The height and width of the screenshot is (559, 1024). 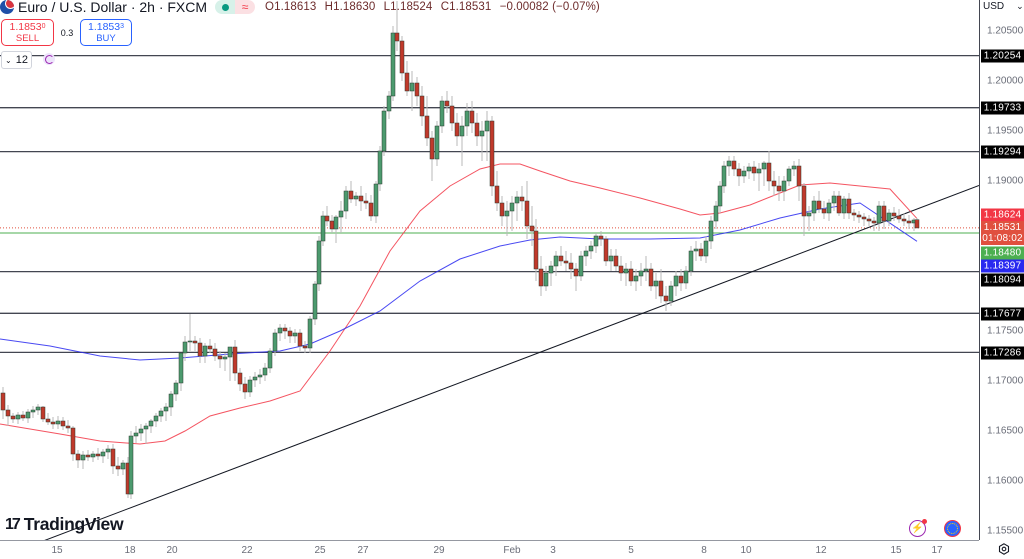 What do you see at coordinates (27, 32) in the screenshot?
I see `sell-button: 1.18530 SELL` at bounding box center [27, 32].